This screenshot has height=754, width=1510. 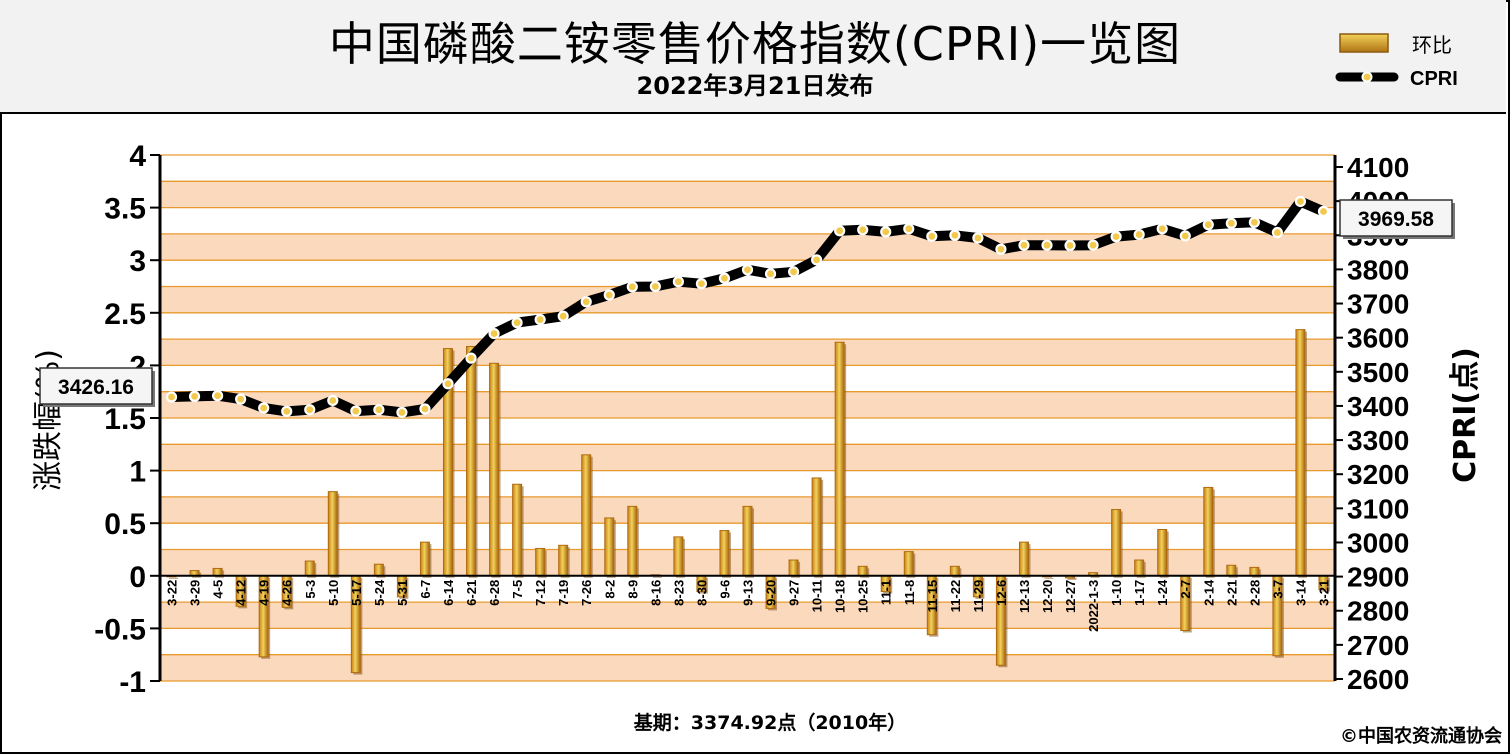 What do you see at coordinates (755, 44) in the screenshot?
I see `chart-title: 中国磷酸二铵零售价格指数(CPRI)一览图` at bounding box center [755, 44].